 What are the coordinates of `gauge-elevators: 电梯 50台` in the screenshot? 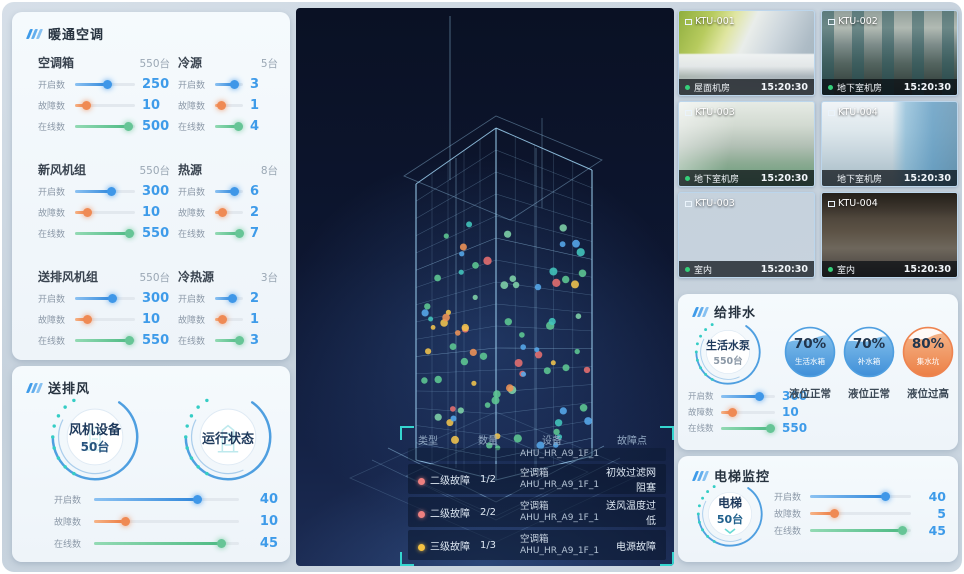 It's located at (730, 514).